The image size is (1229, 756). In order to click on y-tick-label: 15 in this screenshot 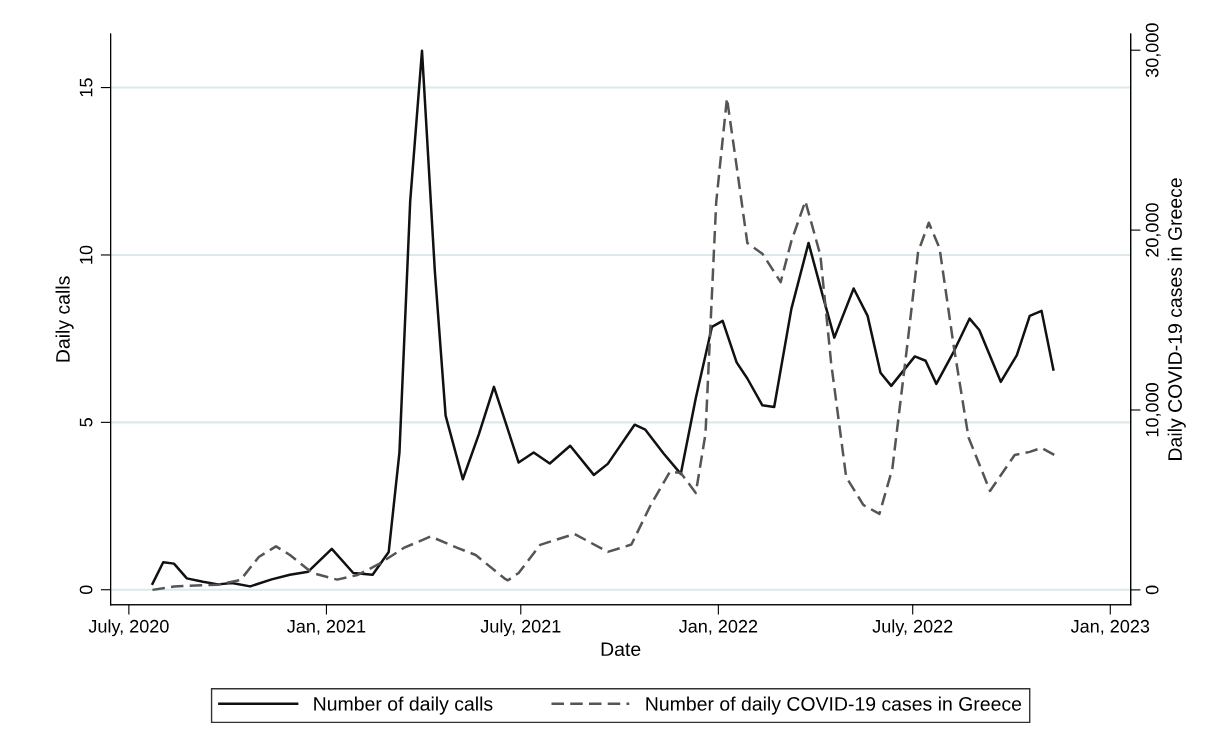, I will do `click(86, 87)`.